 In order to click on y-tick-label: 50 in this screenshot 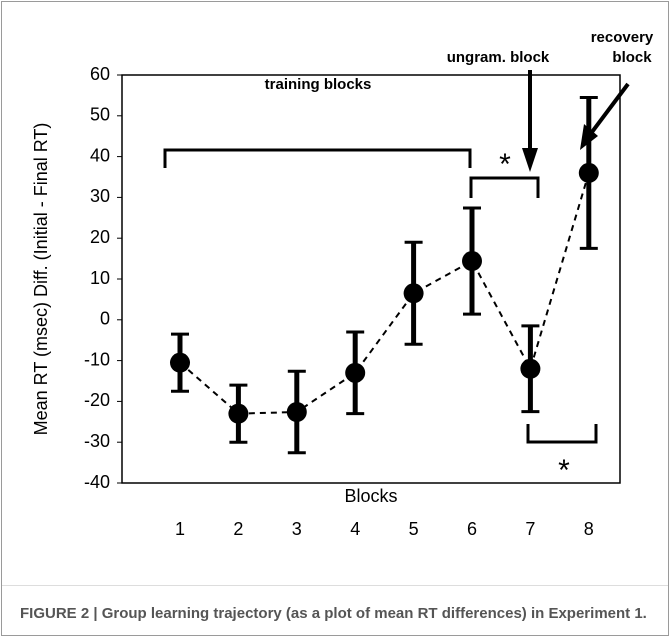, I will do `click(100, 115)`.